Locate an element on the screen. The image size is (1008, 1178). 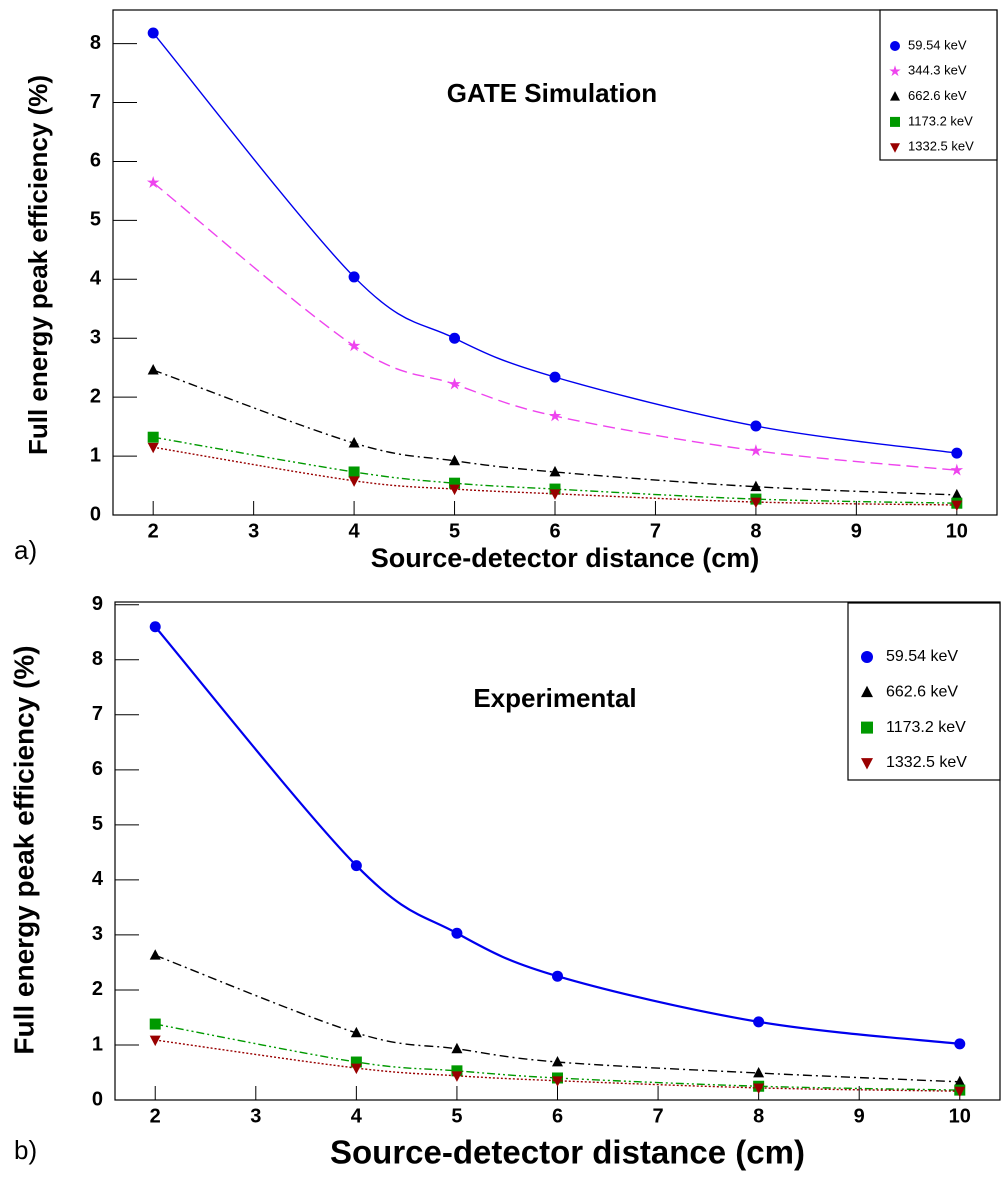
legend-label: 662.6 keV is located at coordinates (937, 95).